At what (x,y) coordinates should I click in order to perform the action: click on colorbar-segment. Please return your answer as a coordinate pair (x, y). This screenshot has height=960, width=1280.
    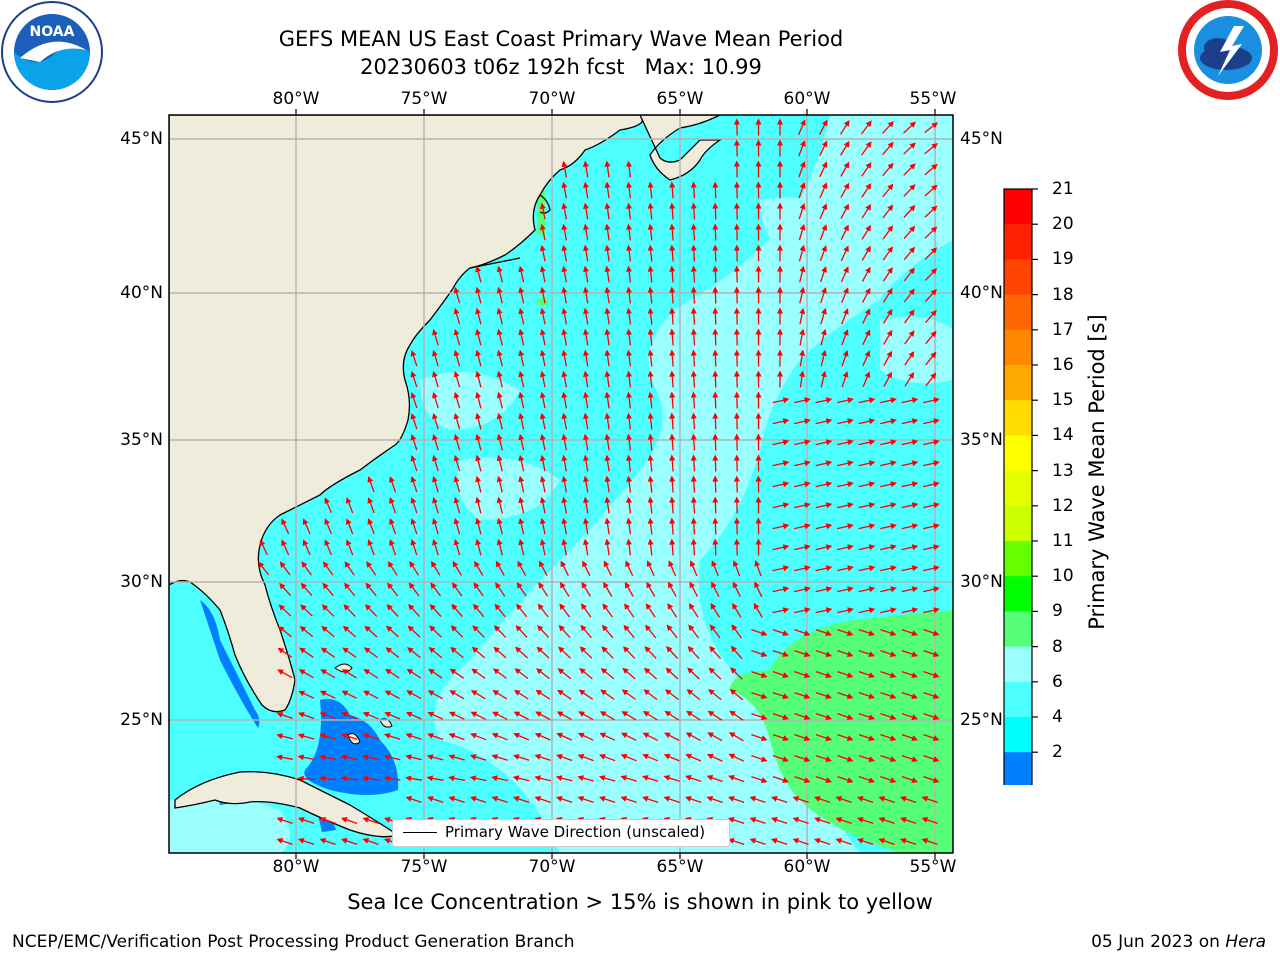
    Looking at the image, I should click on (1018, 768).